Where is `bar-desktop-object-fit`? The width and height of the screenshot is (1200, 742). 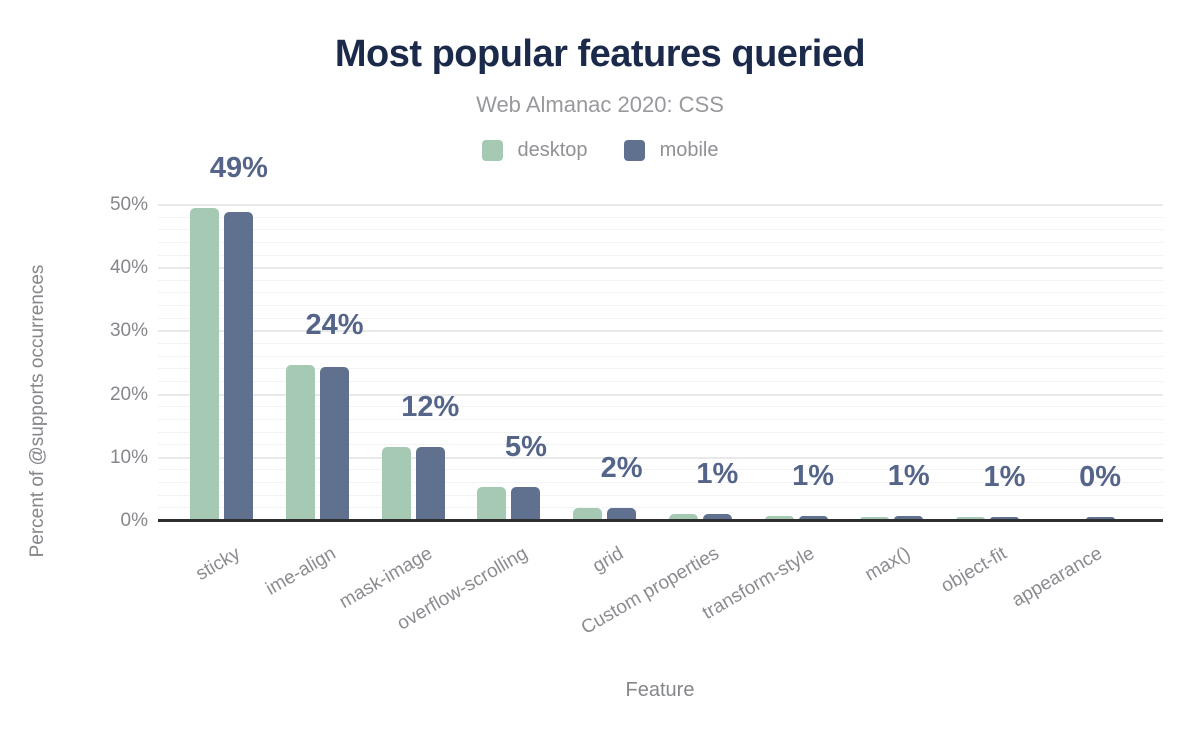
bar-desktop-object-fit is located at coordinates (970, 518).